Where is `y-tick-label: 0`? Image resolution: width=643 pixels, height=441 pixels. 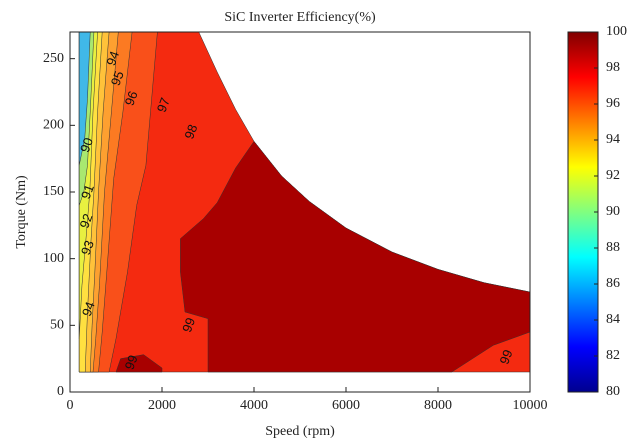 y-tick-label: 0 is located at coordinates (60, 391).